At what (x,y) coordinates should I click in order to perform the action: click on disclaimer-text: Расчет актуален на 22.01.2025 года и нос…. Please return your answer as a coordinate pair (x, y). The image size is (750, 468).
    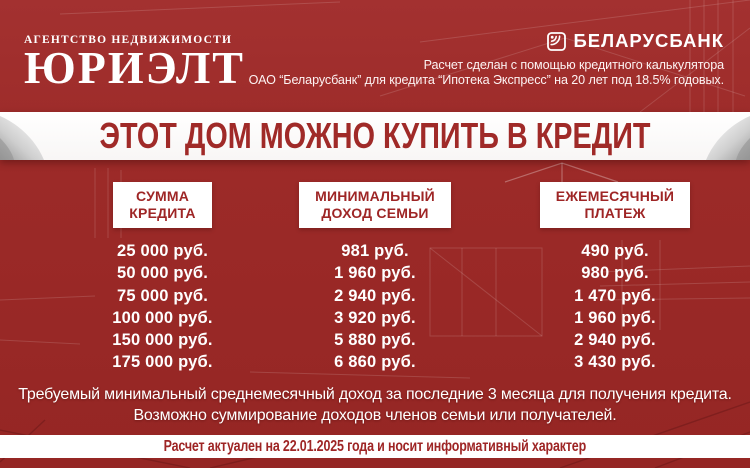
    Looking at the image, I should click on (375, 446).